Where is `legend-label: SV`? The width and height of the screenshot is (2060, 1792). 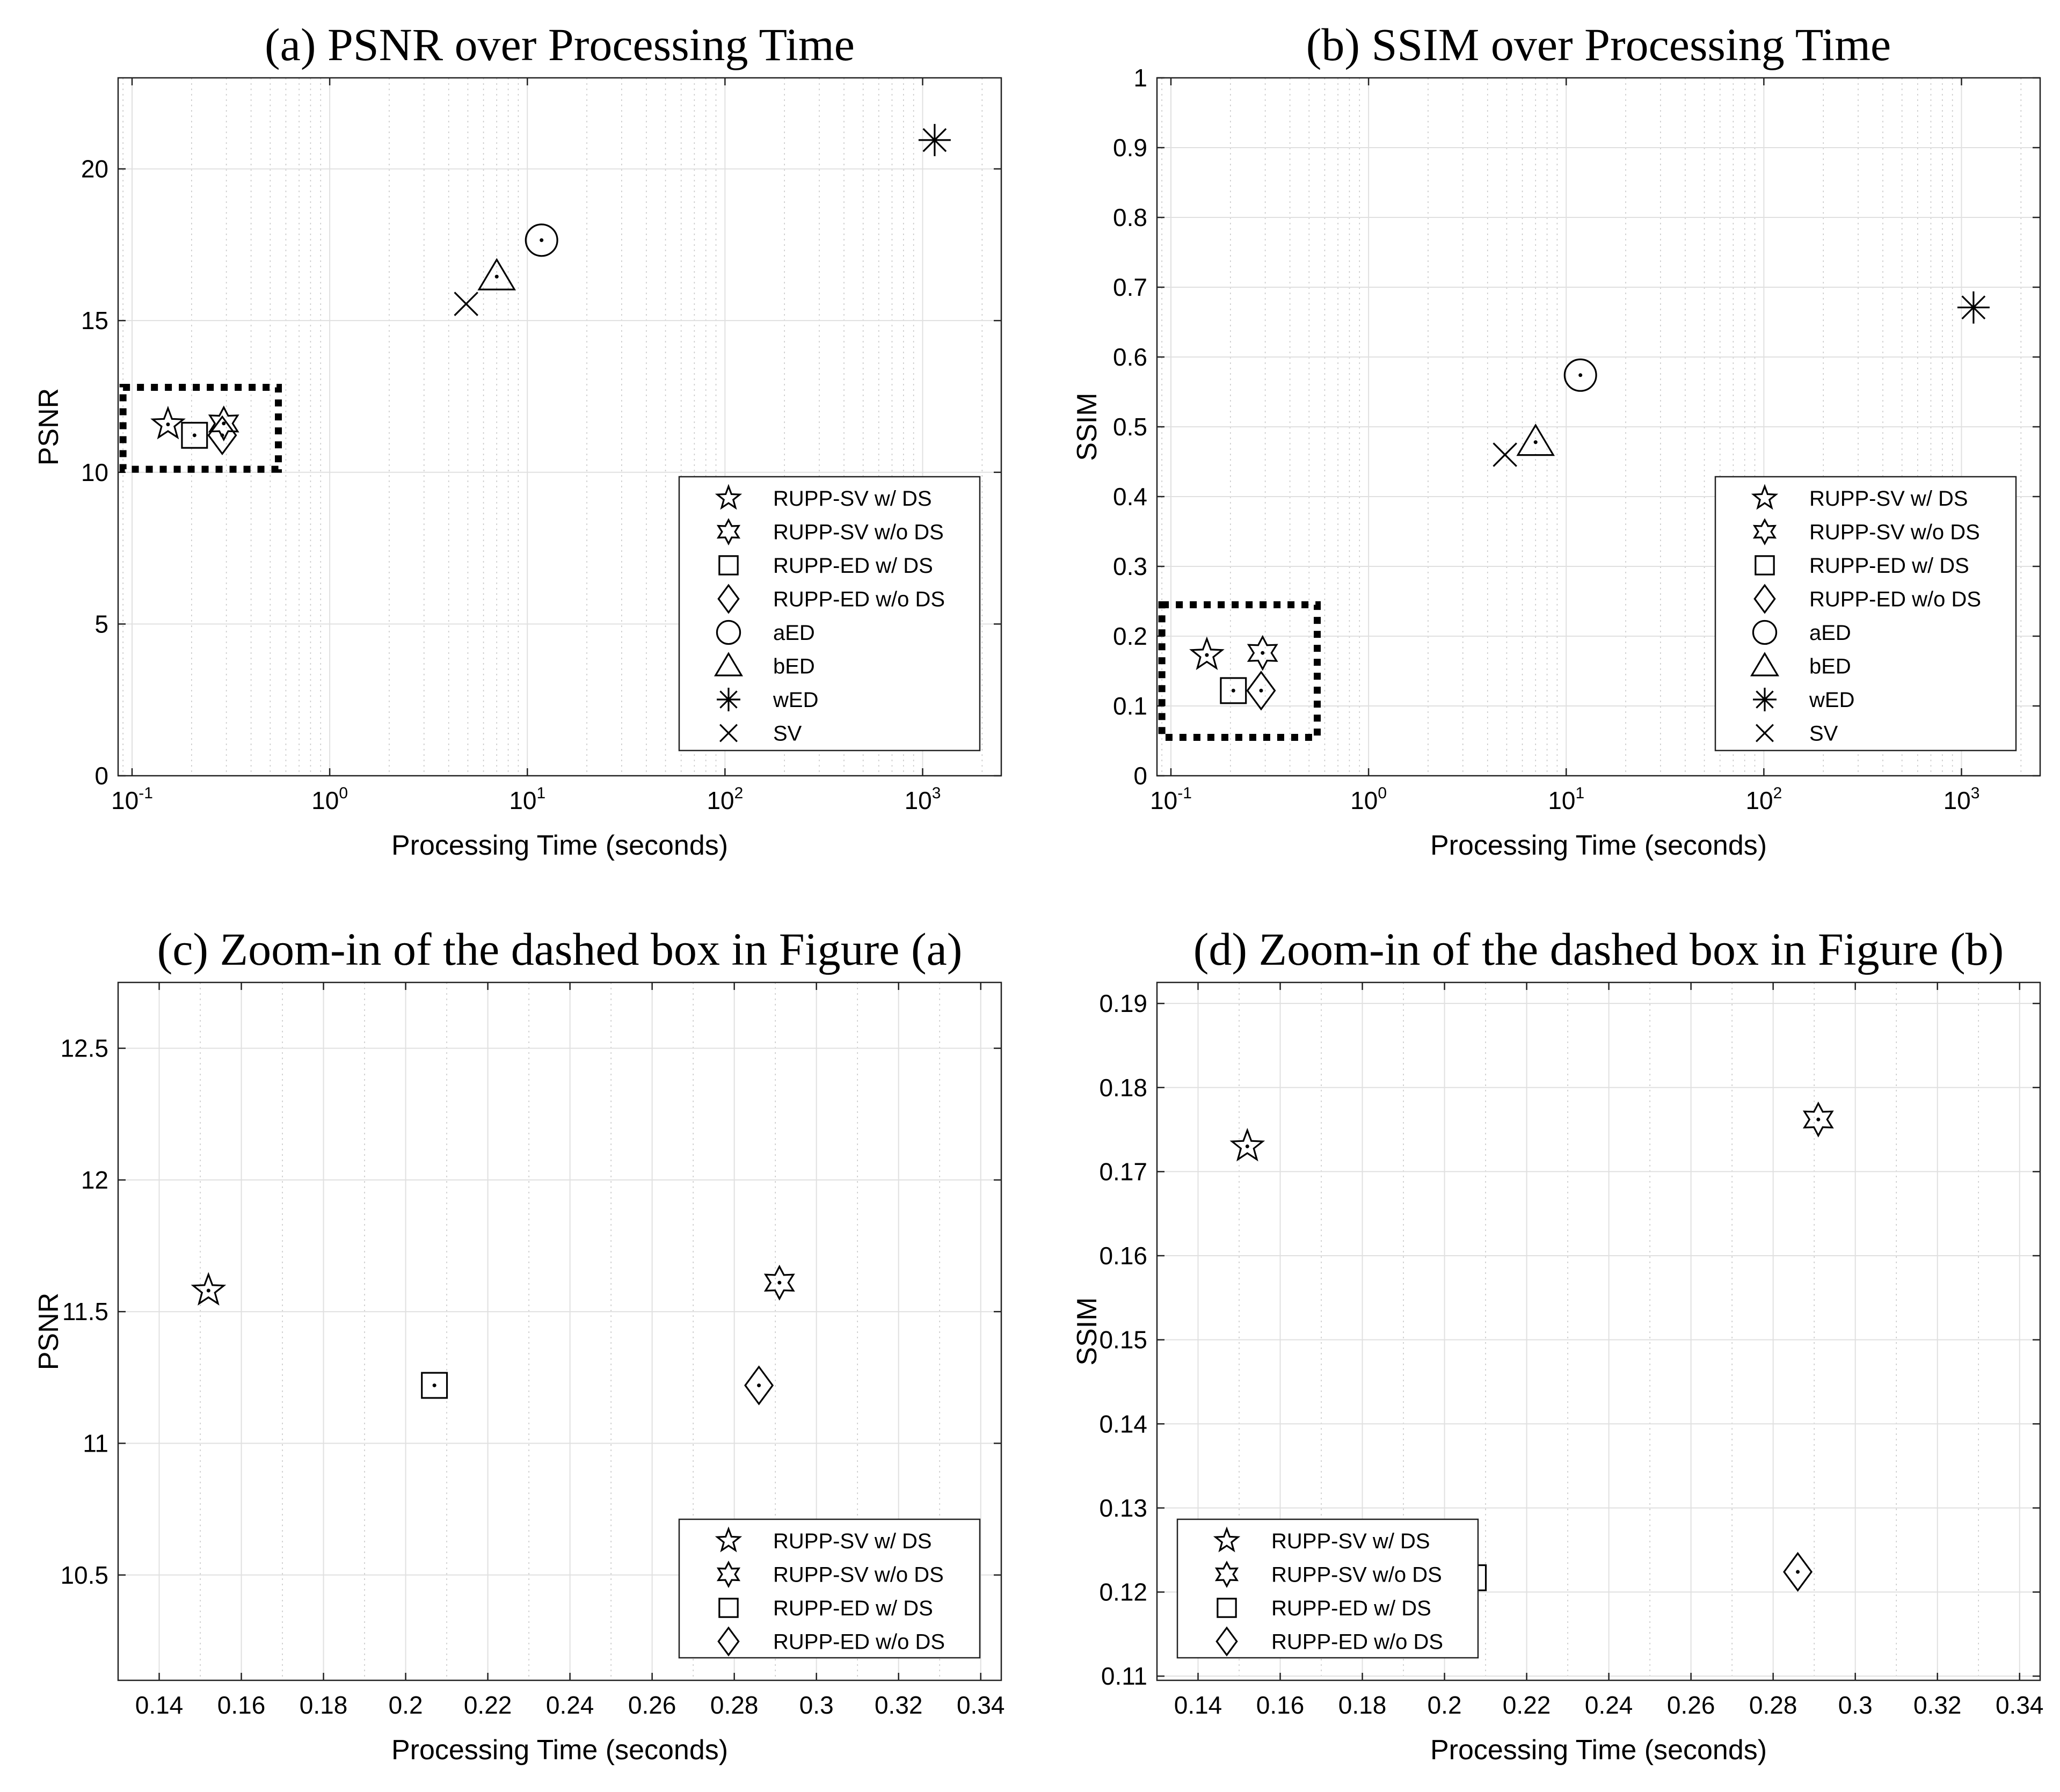
legend-label: SV is located at coordinates (787, 734).